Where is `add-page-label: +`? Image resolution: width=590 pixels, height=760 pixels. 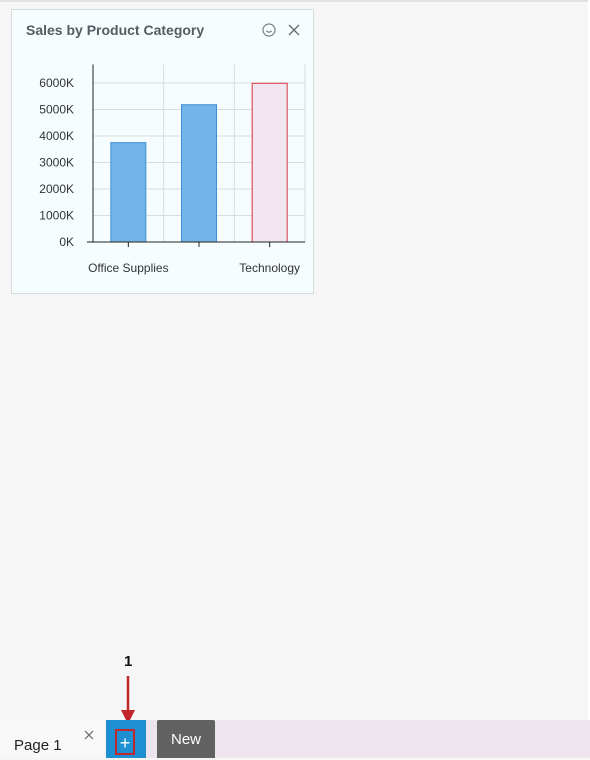
add-page-label: + is located at coordinates (125, 743).